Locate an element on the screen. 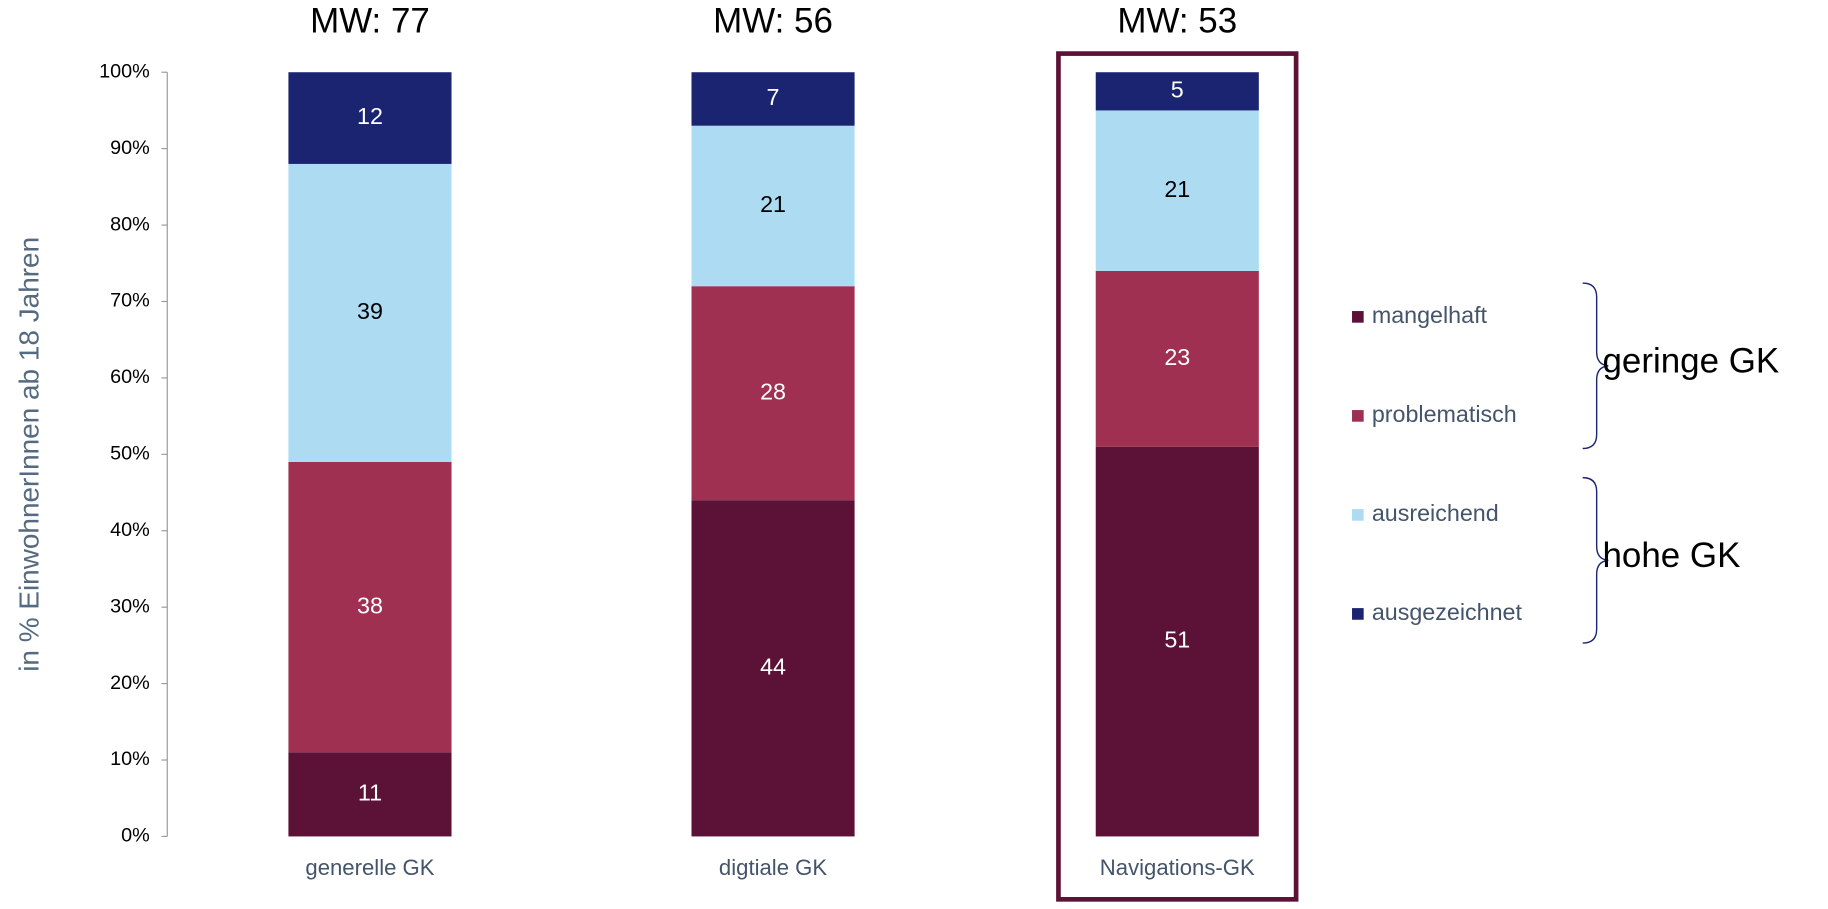 This screenshot has width=1828, height=909. mean-label: MW: 56 is located at coordinates (773, 21).